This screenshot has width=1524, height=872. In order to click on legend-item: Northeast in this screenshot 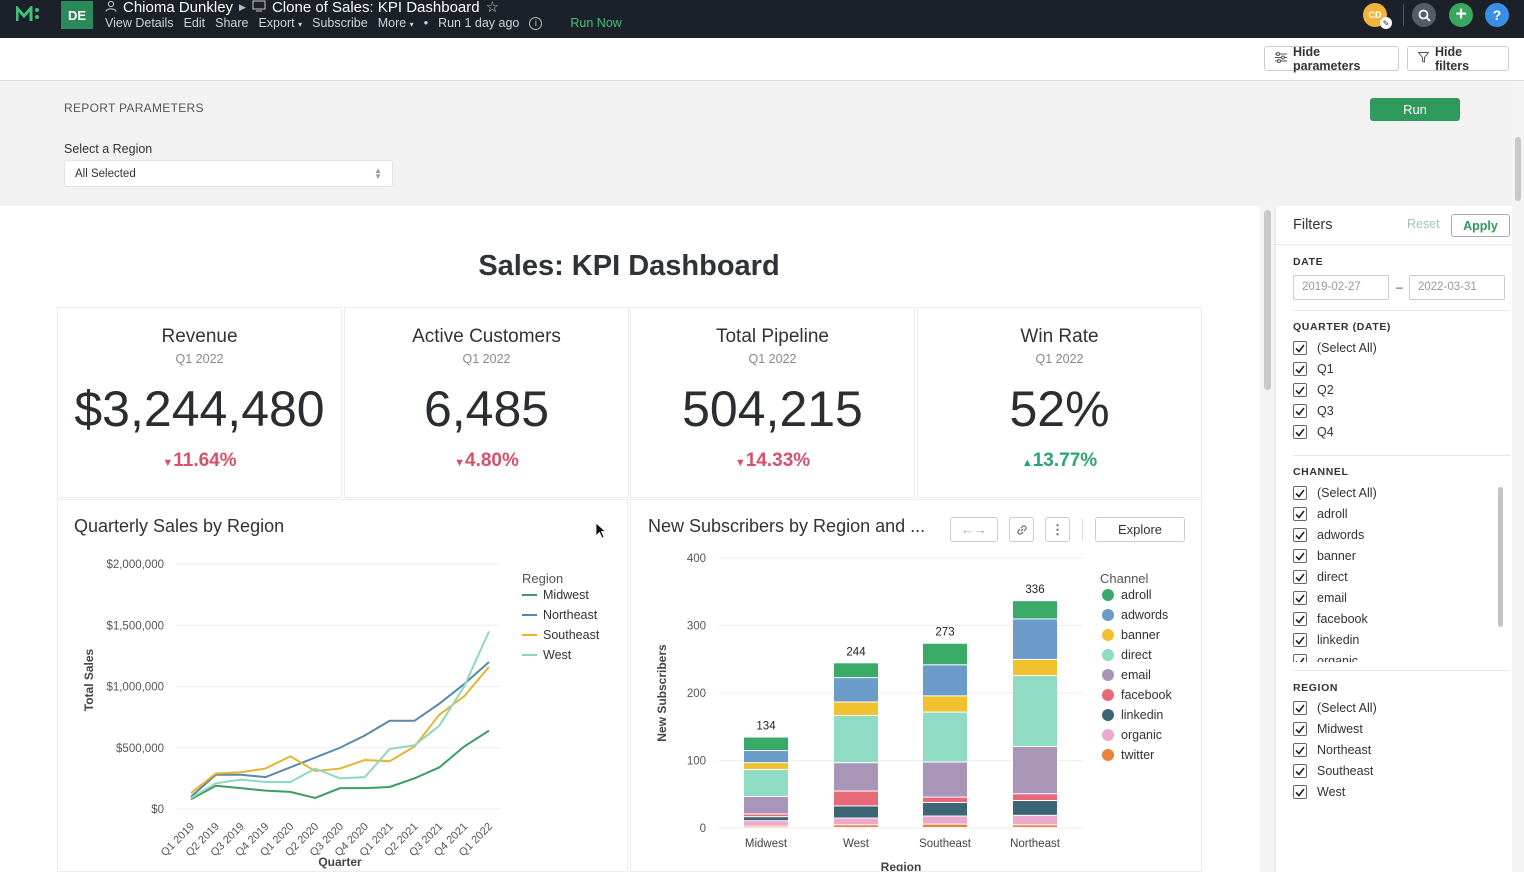, I will do `click(570, 615)`.